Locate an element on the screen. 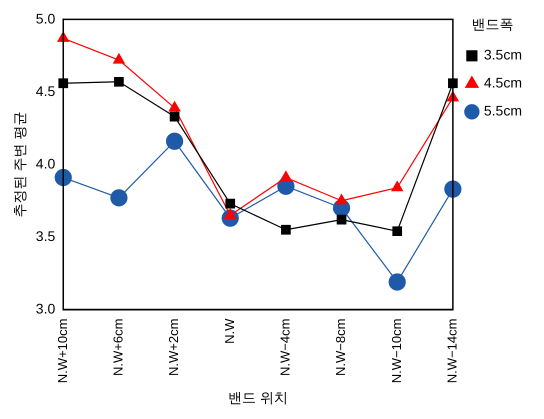 Image resolution: width=544 pixels, height=419 pixels. x-tick-label: N.W−10cm is located at coordinates (396, 351).